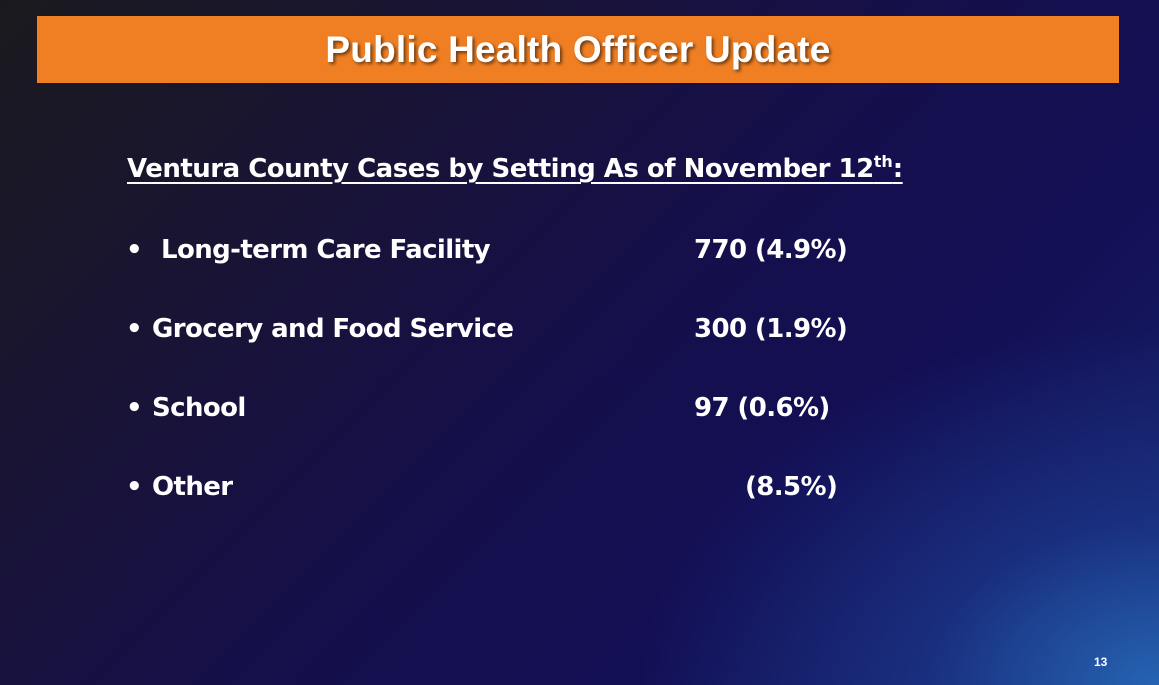  Describe the element at coordinates (771, 329) in the screenshot. I see `item-value: 300 (1.9%)` at that location.